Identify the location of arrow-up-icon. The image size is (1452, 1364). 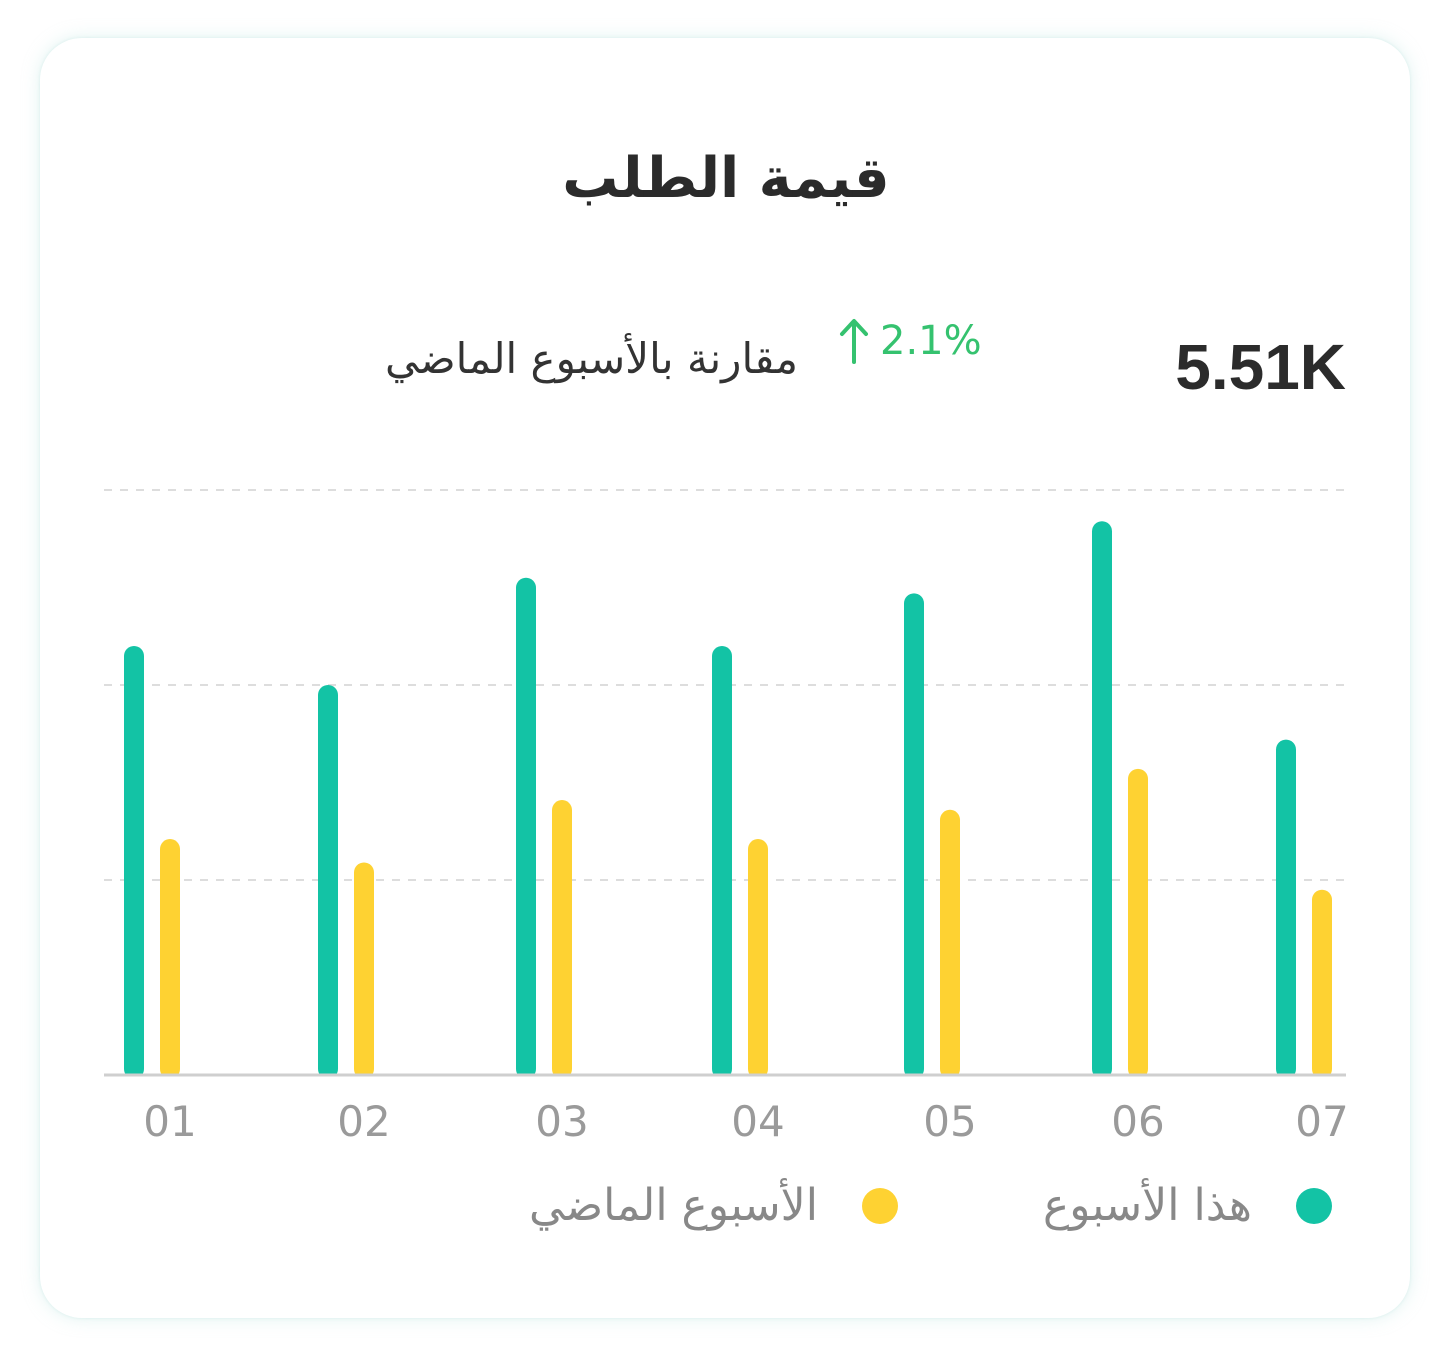
(854, 341).